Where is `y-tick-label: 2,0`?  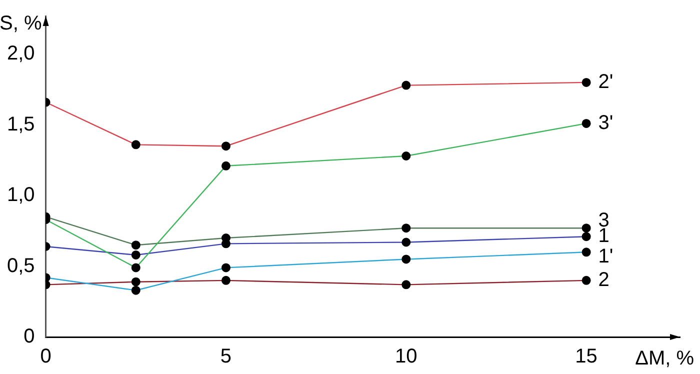 y-tick-label: 2,0 is located at coordinates (20, 53).